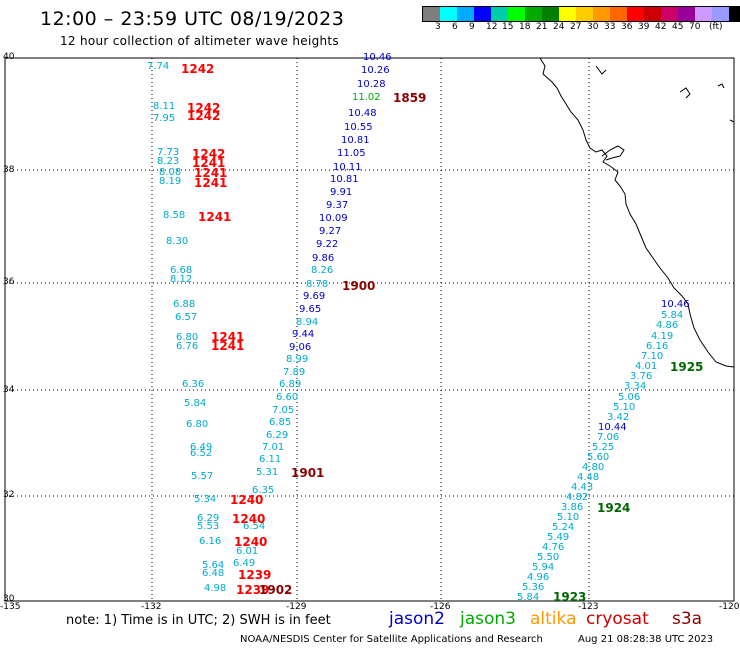  What do you see at coordinates (310, 309) in the screenshot?
I see `wave-height-value: 9.65` at bounding box center [310, 309].